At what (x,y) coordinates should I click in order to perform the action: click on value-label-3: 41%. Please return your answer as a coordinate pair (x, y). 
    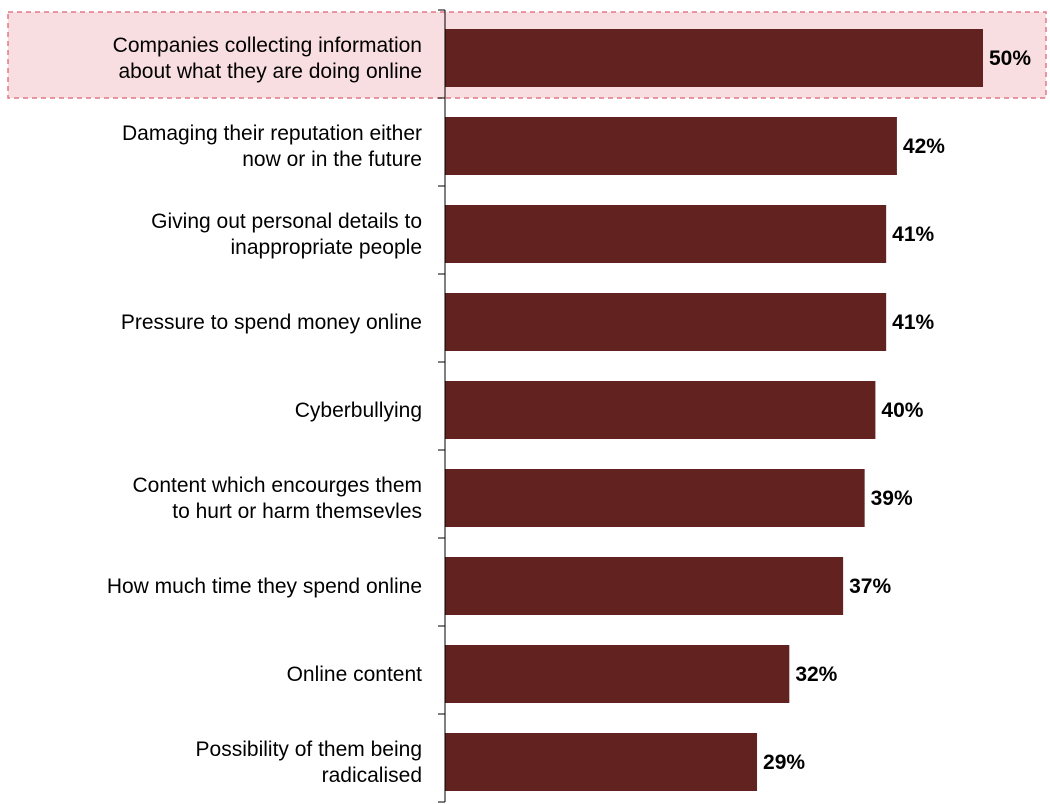
    Looking at the image, I should click on (913, 234).